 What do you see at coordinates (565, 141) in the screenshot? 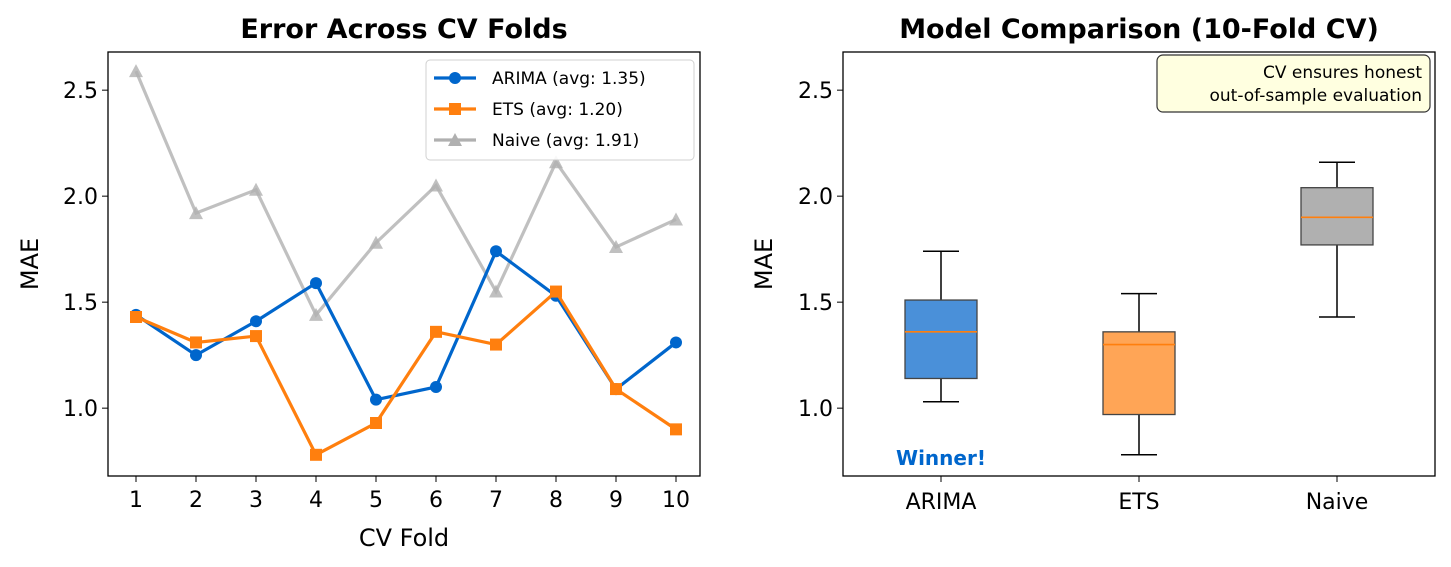
I see `legend-label: Naive (avg: 1.91)` at bounding box center [565, 141].